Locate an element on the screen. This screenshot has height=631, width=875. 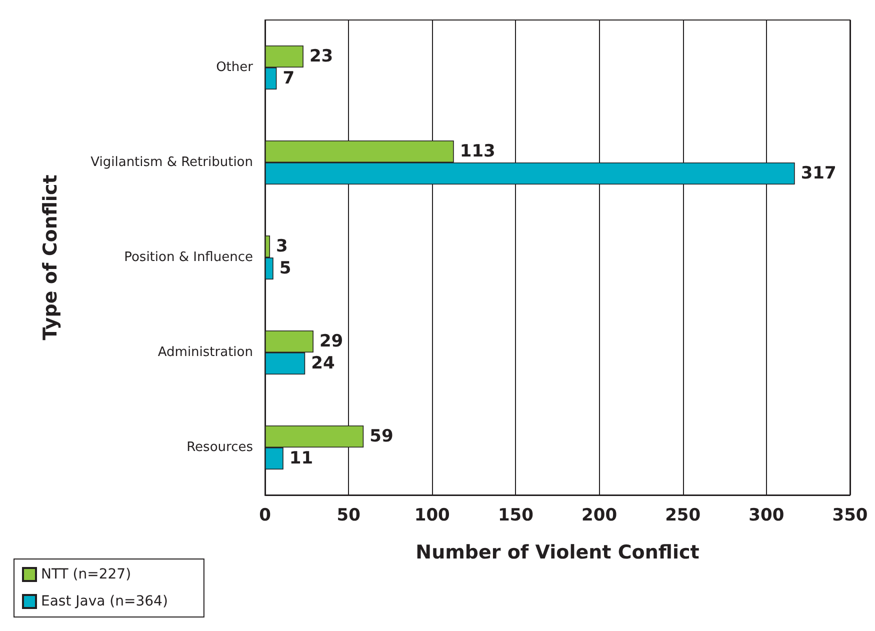
x-tick-label: 350 is located at coordinates (850, 516).